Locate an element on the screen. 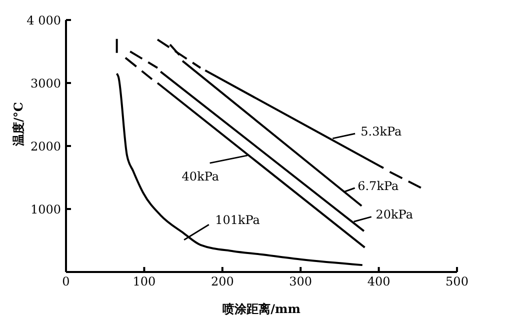  x-tick-label: 300 is located at coordinates (300, 281).